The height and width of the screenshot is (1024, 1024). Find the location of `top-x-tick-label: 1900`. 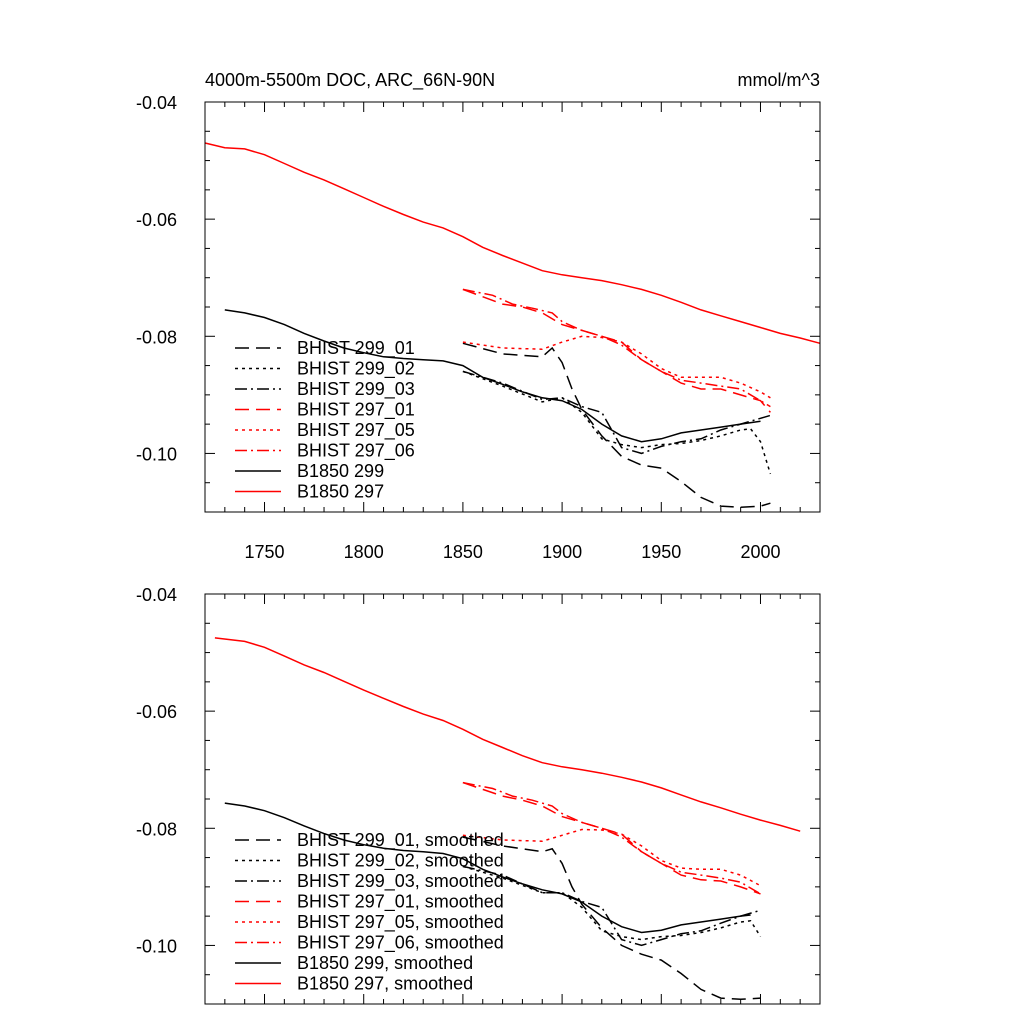

top-x-tick-label: 1900 is located at coordinates (562, 552).